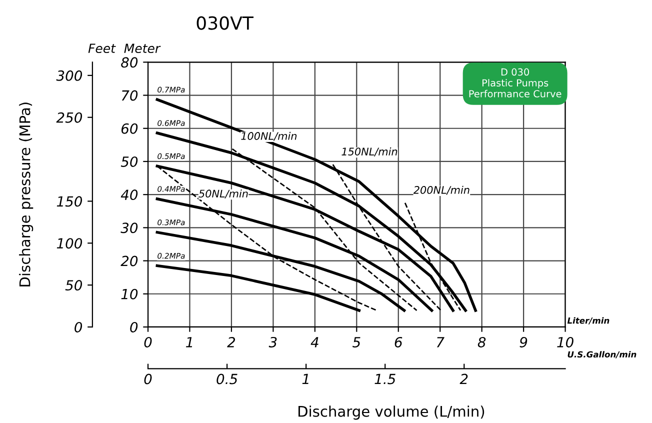 The width and height of the screenshot is (652, 423). I want to click on x2-tick-label: 0.5, so click(227, 379).